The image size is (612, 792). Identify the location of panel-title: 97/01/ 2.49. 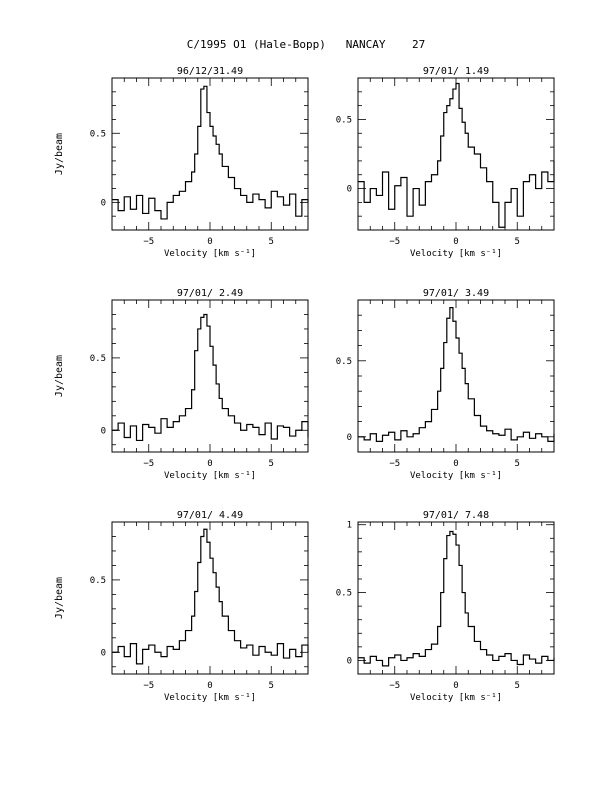
(210, 293).